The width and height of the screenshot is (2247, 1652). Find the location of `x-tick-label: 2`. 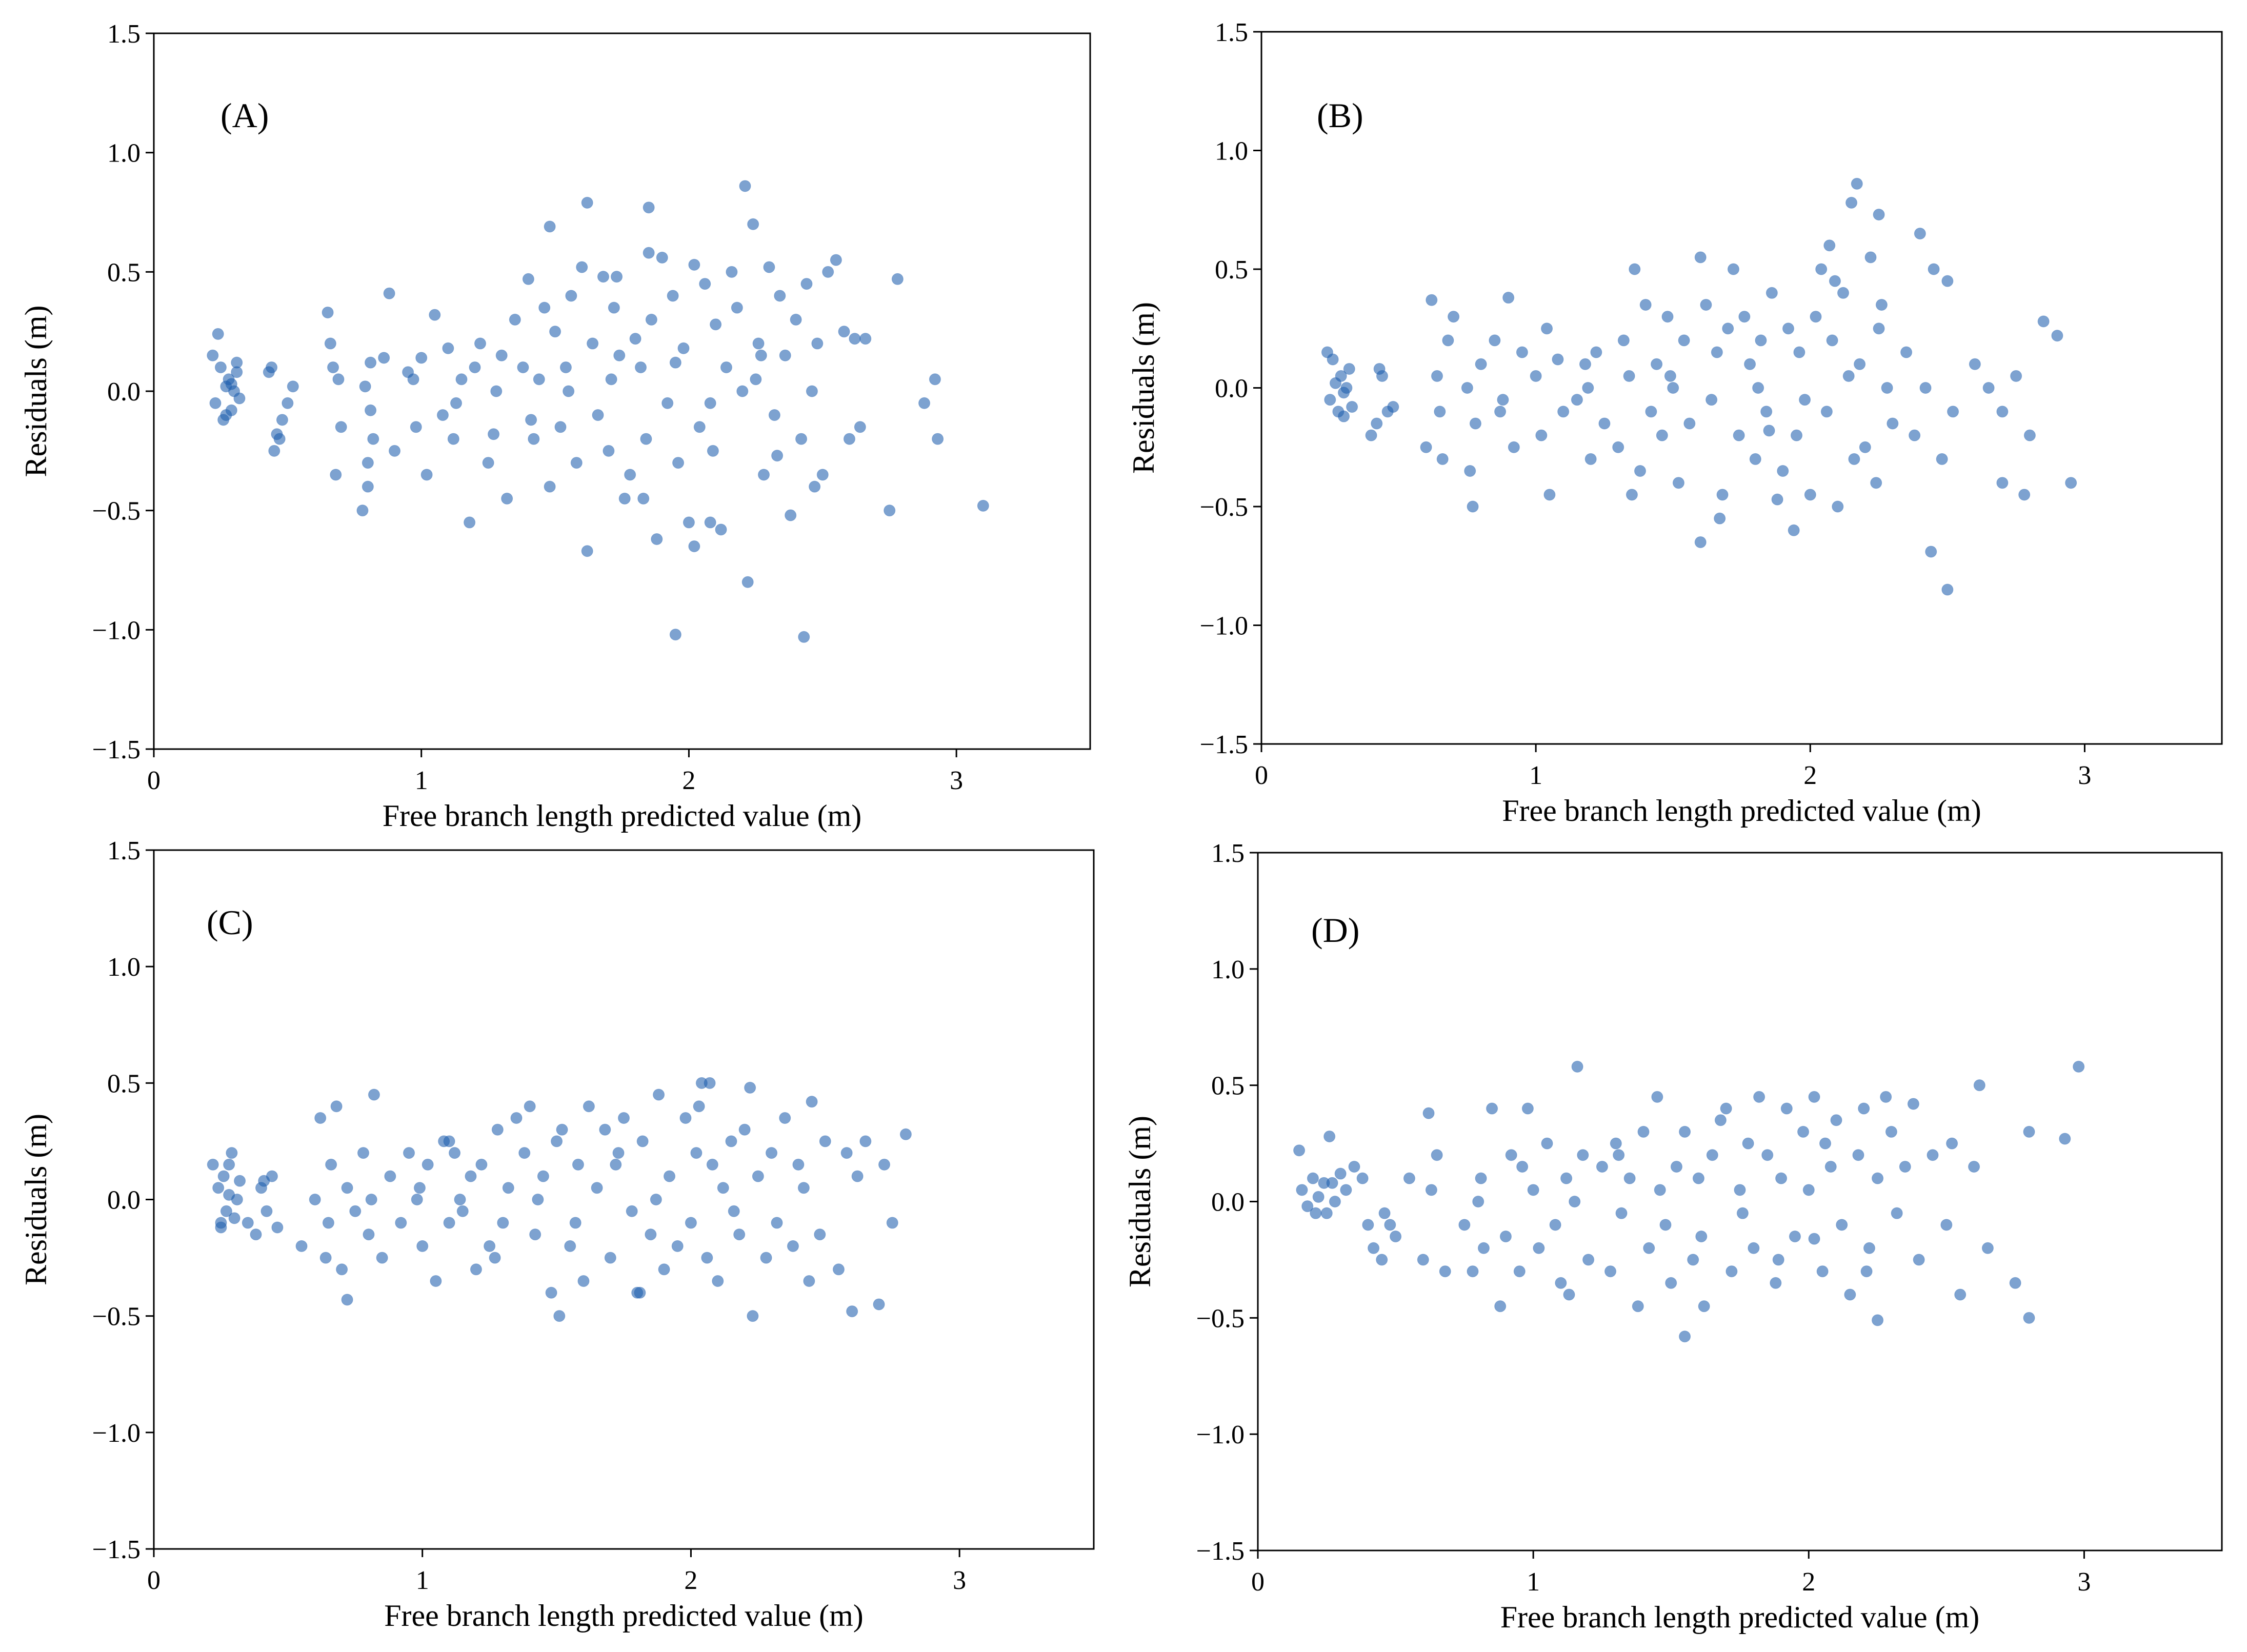

x-tick-label: 2 is located at coordinates (689, 781).